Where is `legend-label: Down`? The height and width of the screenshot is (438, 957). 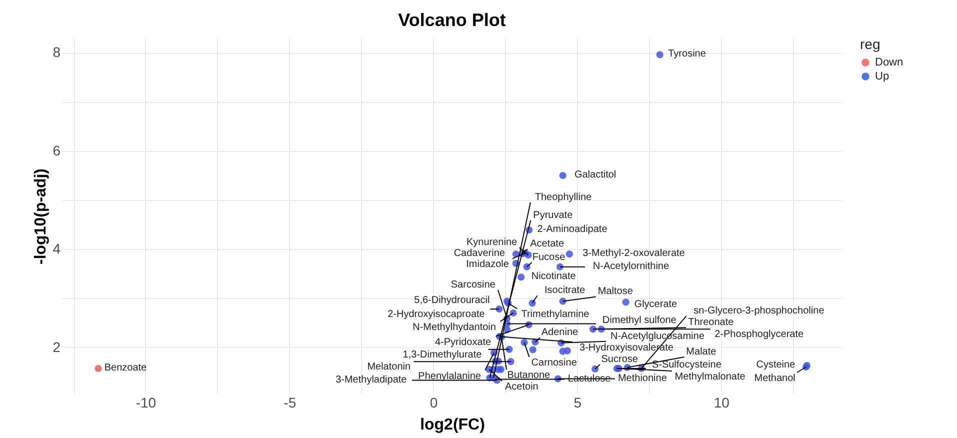 legend-label: Down is located at coordinates (889, 62).